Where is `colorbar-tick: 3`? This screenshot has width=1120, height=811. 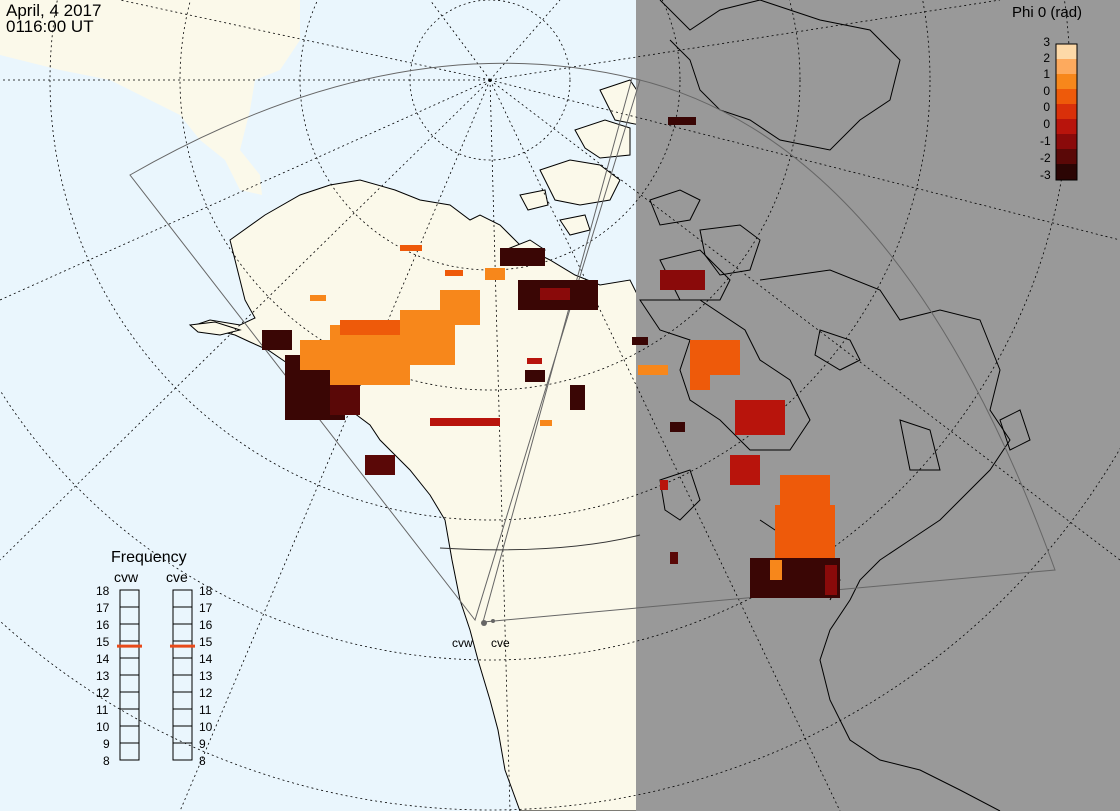 colorbar-tick: 3 is located at coordinates (1046, 42).